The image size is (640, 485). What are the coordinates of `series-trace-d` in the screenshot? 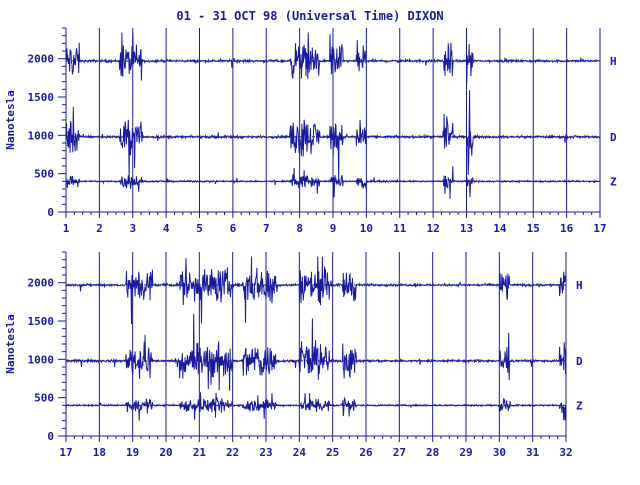 It's located at (316, 352).